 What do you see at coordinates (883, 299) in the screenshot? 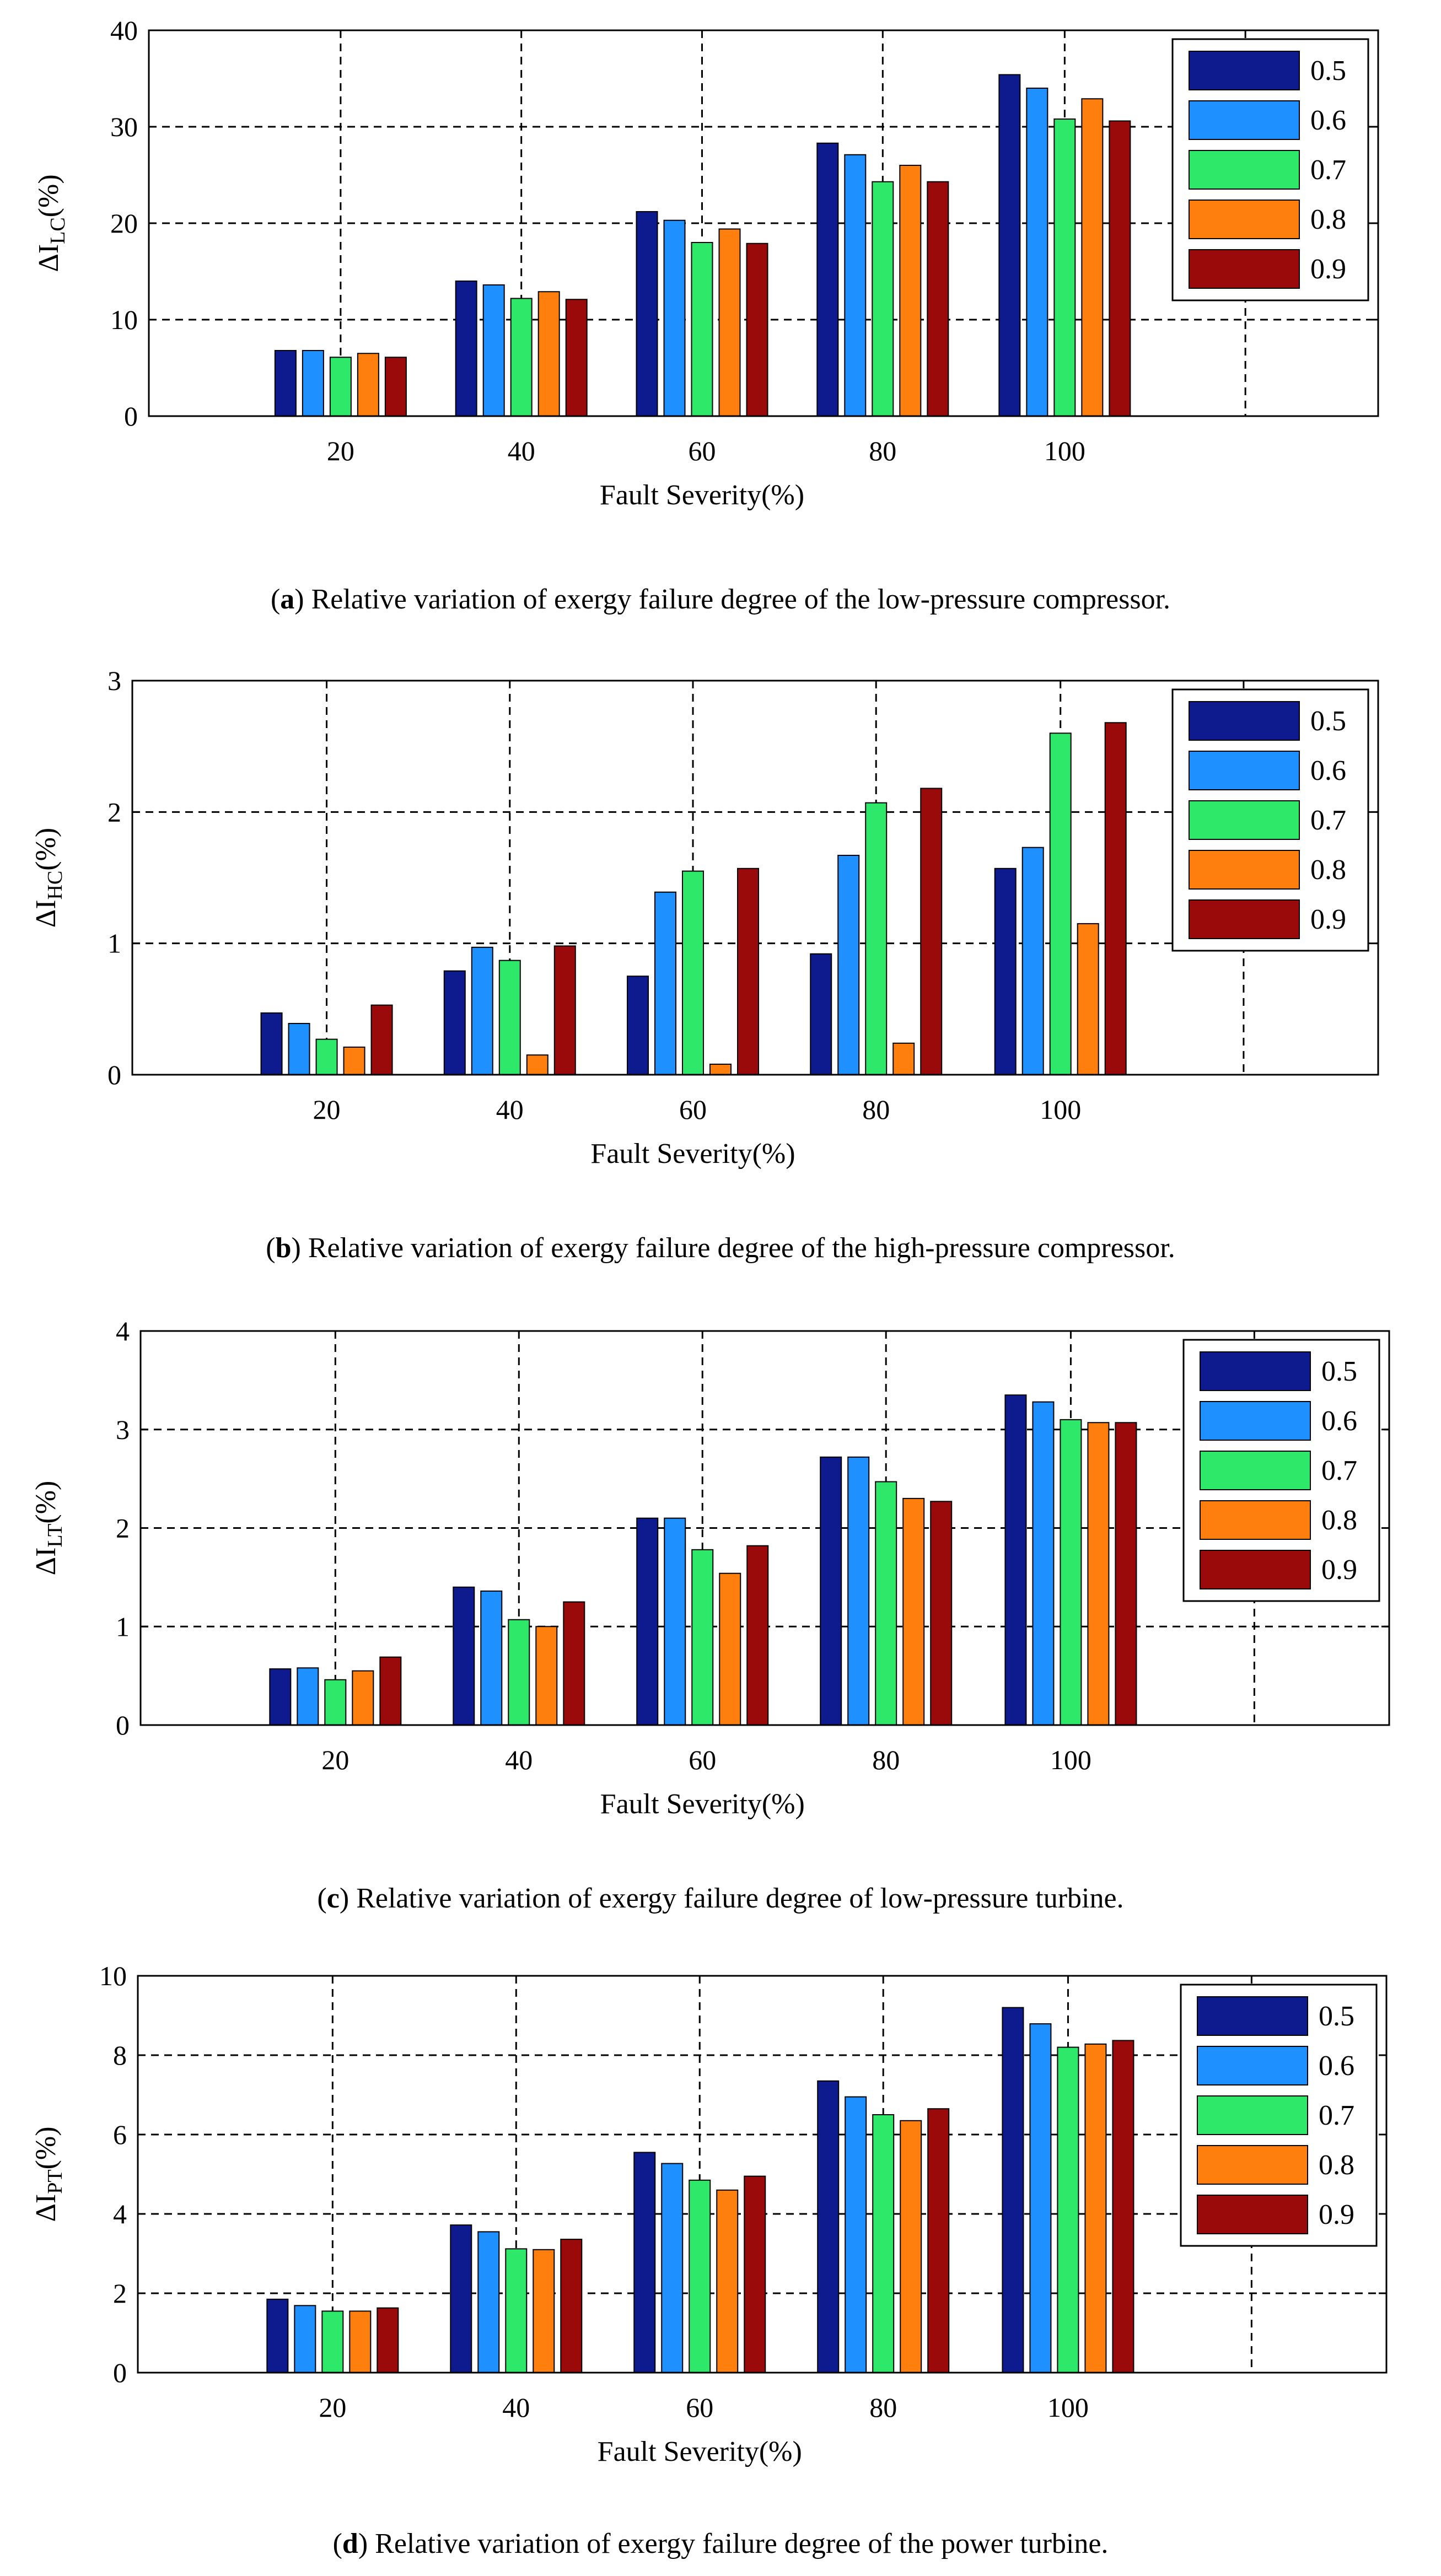
I see `bar-series-0.7-cat-80` at bounding box center [883, 299].